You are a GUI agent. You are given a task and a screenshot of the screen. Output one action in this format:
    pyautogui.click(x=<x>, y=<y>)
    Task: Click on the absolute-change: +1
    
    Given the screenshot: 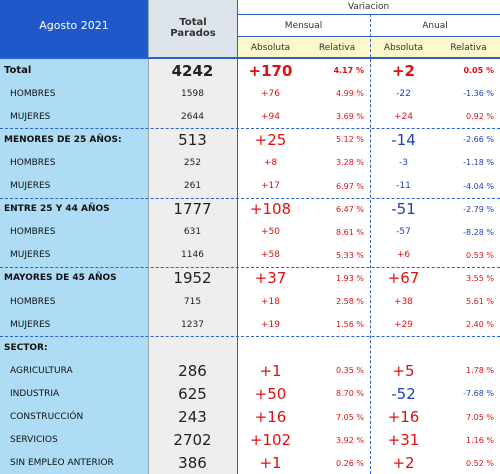 What is the action you would take?
    pyautogui.click(x=270, y=463)
    